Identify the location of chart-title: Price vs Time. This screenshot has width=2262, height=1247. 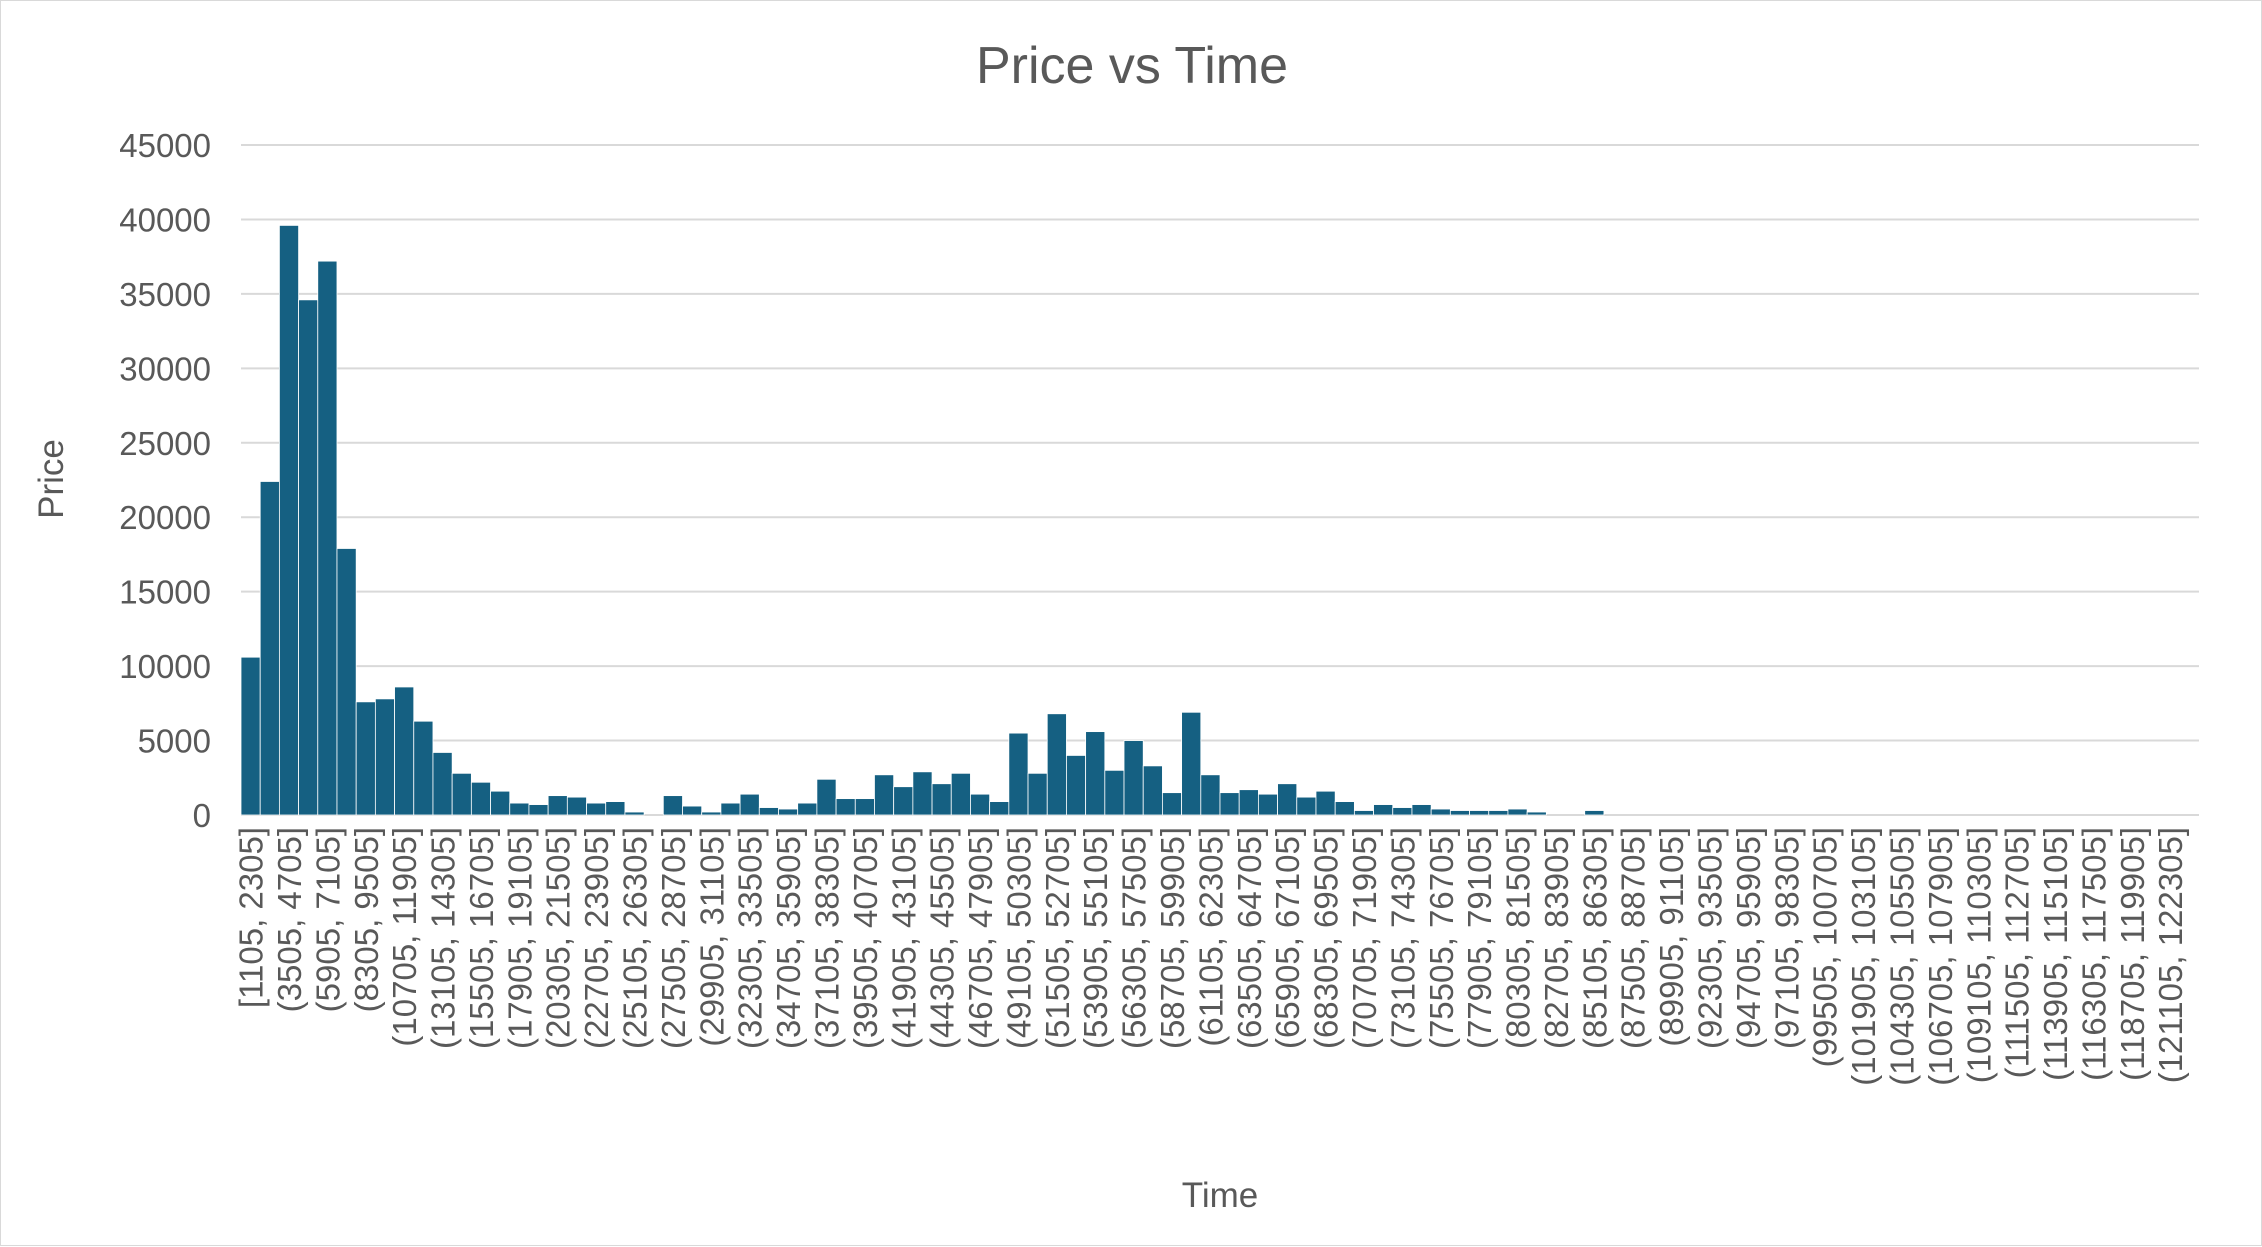
(1132, 66).